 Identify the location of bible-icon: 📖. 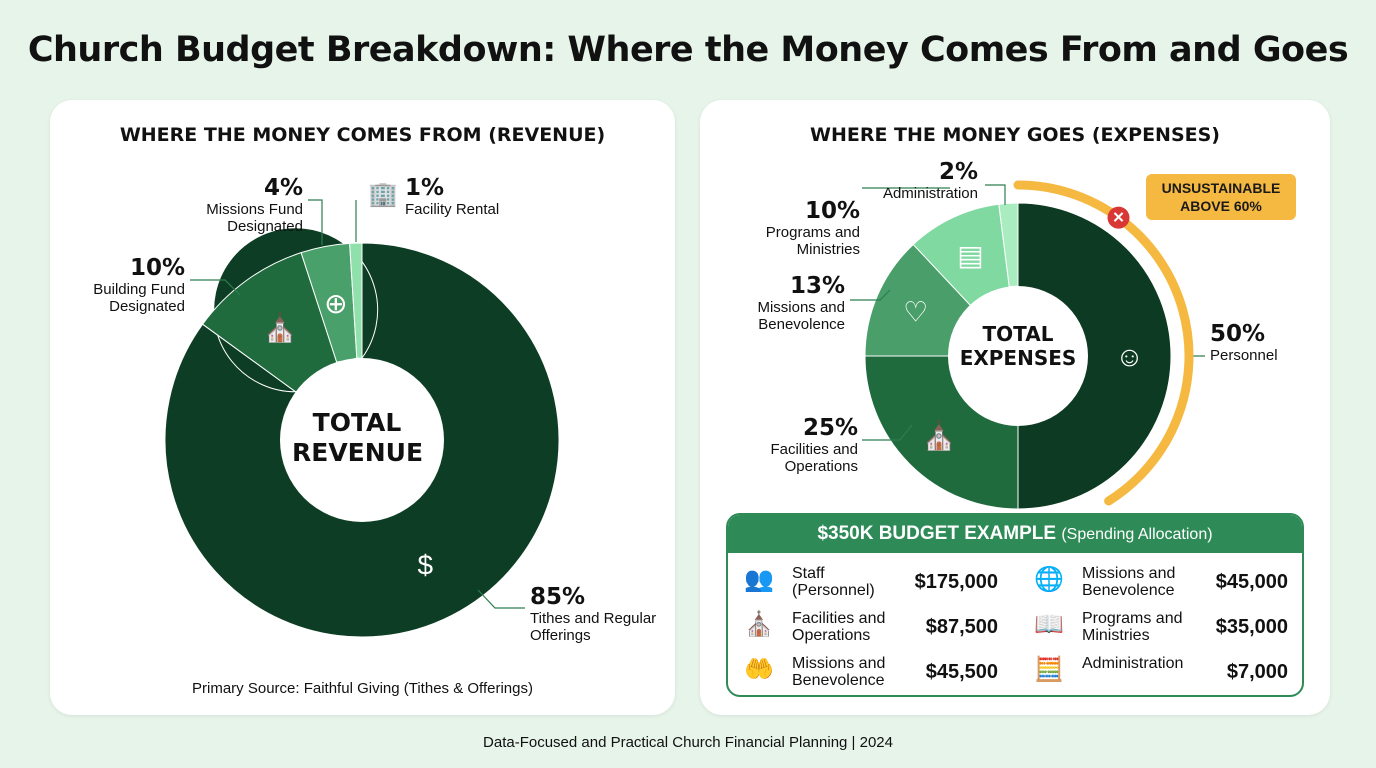
(1049, 624).